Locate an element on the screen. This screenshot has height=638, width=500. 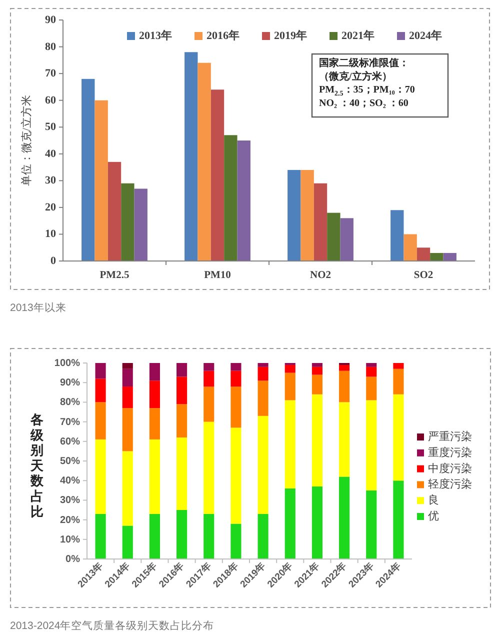
legend-label: 2016年 is located at coordinates (223, 35).